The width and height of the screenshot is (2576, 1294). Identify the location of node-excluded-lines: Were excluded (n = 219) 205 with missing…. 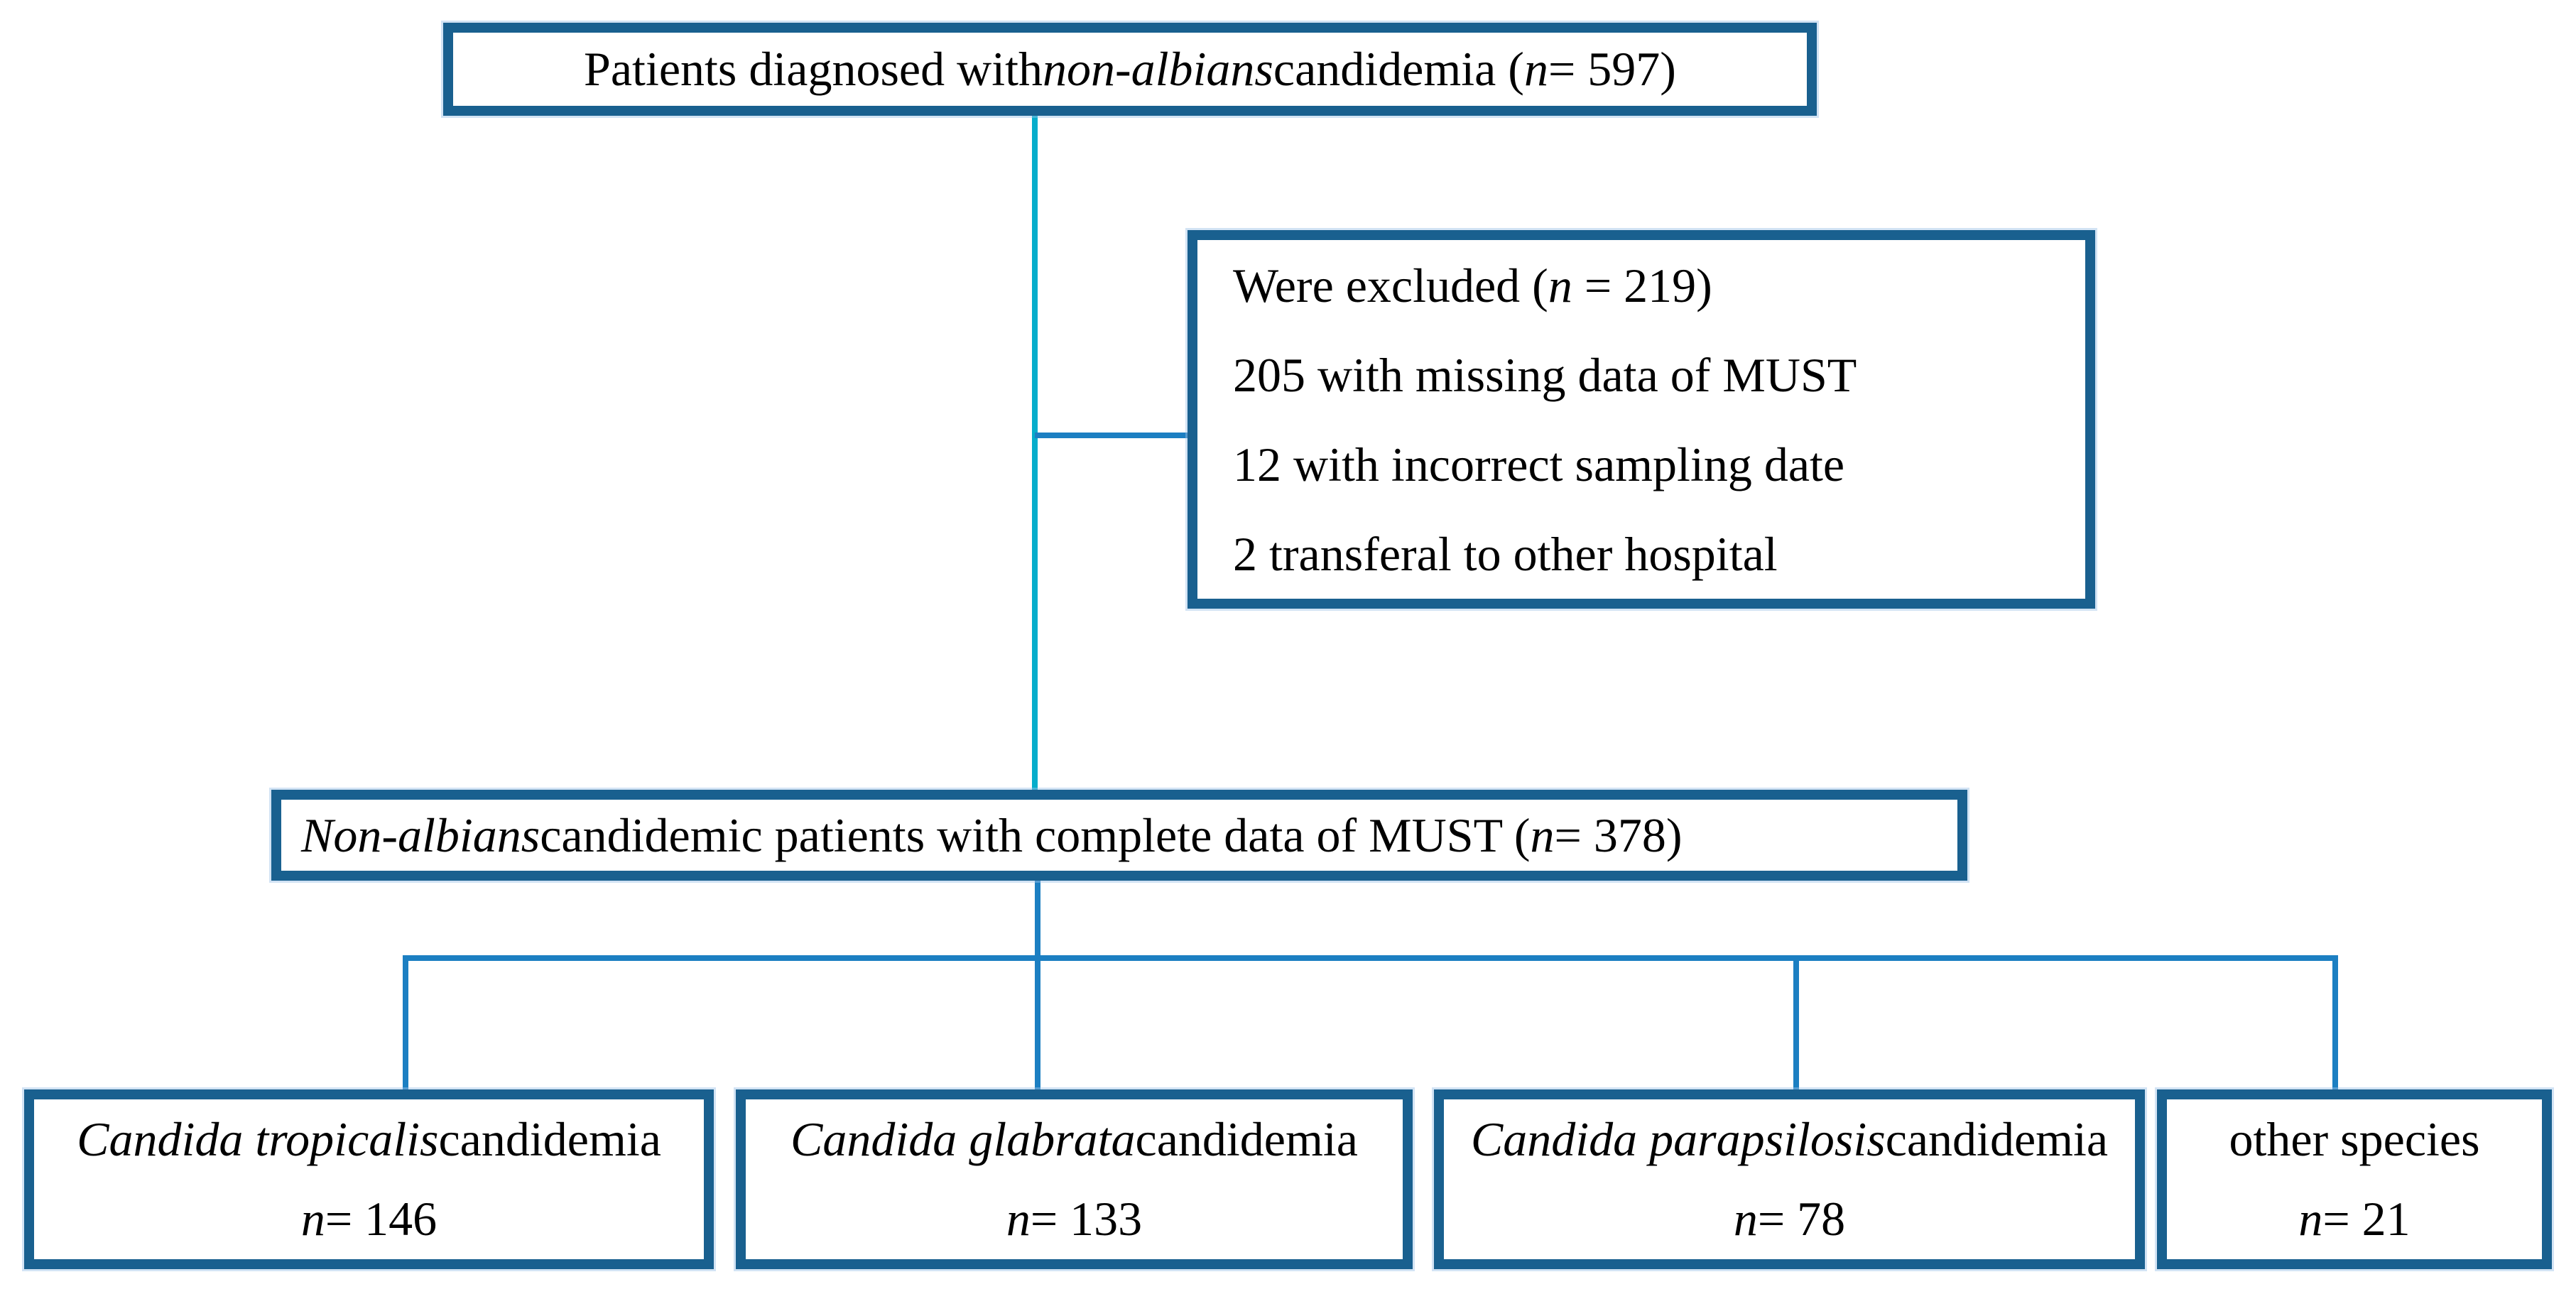
(1641, 419).